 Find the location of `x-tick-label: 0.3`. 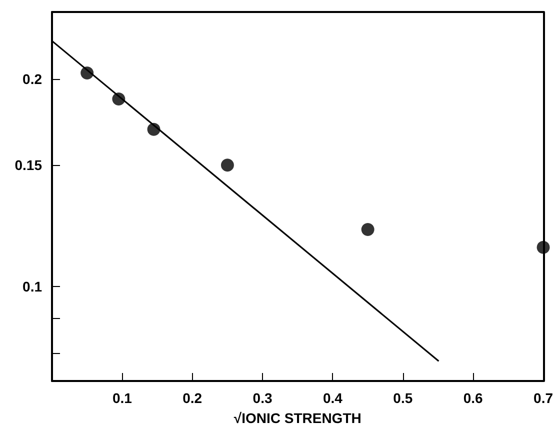

x-tick-label: 0.3 is located at coordinates (262, 398).